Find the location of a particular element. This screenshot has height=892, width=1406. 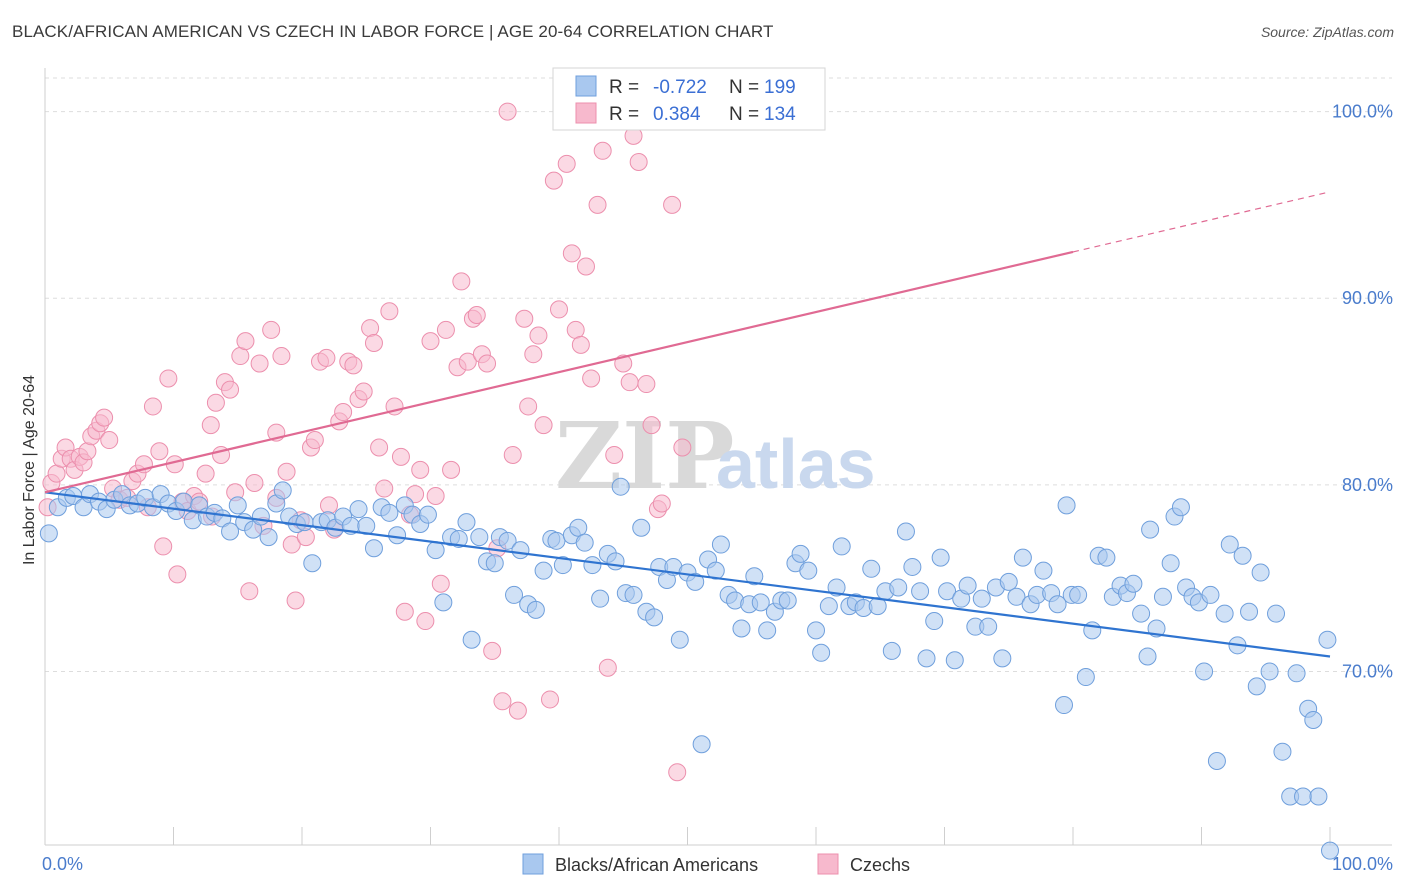

bottom-legend-swatch-pink is located at coordinates (828, 864).